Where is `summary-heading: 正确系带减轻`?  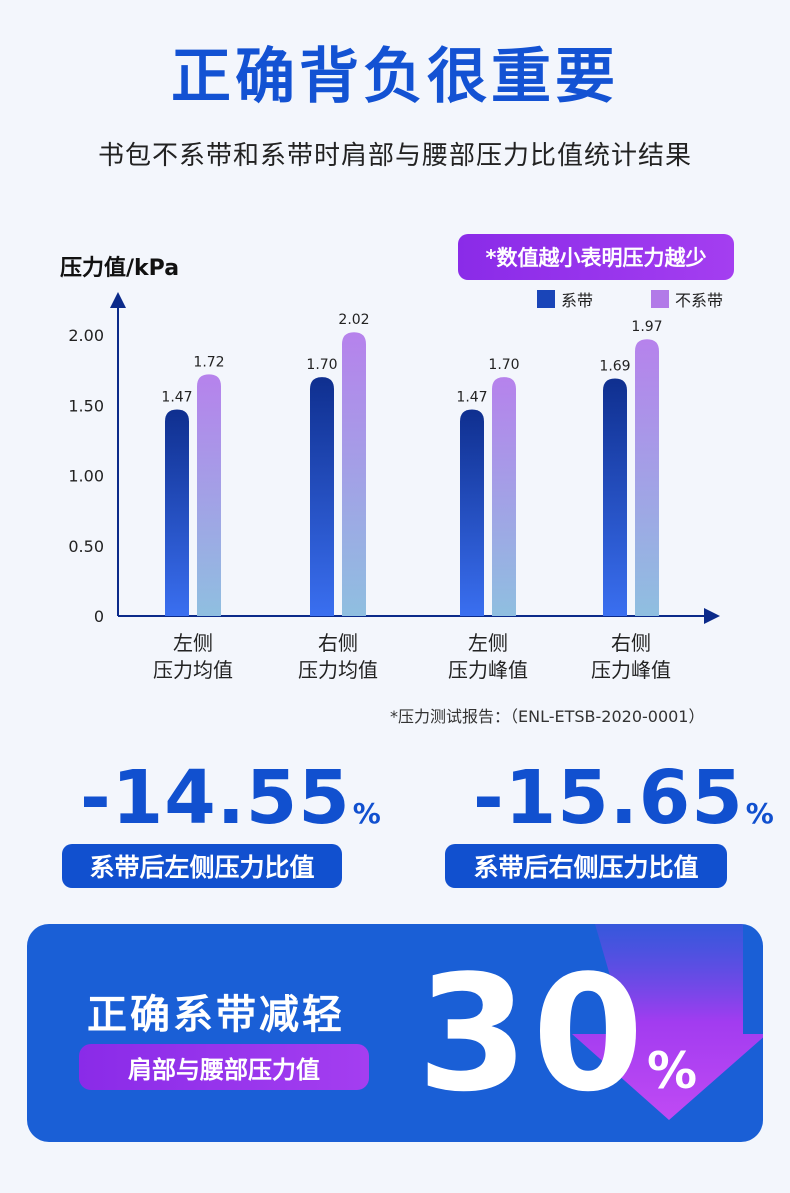
summary-heading: 正确系带减轻 is located at coordinates (216, 1015).